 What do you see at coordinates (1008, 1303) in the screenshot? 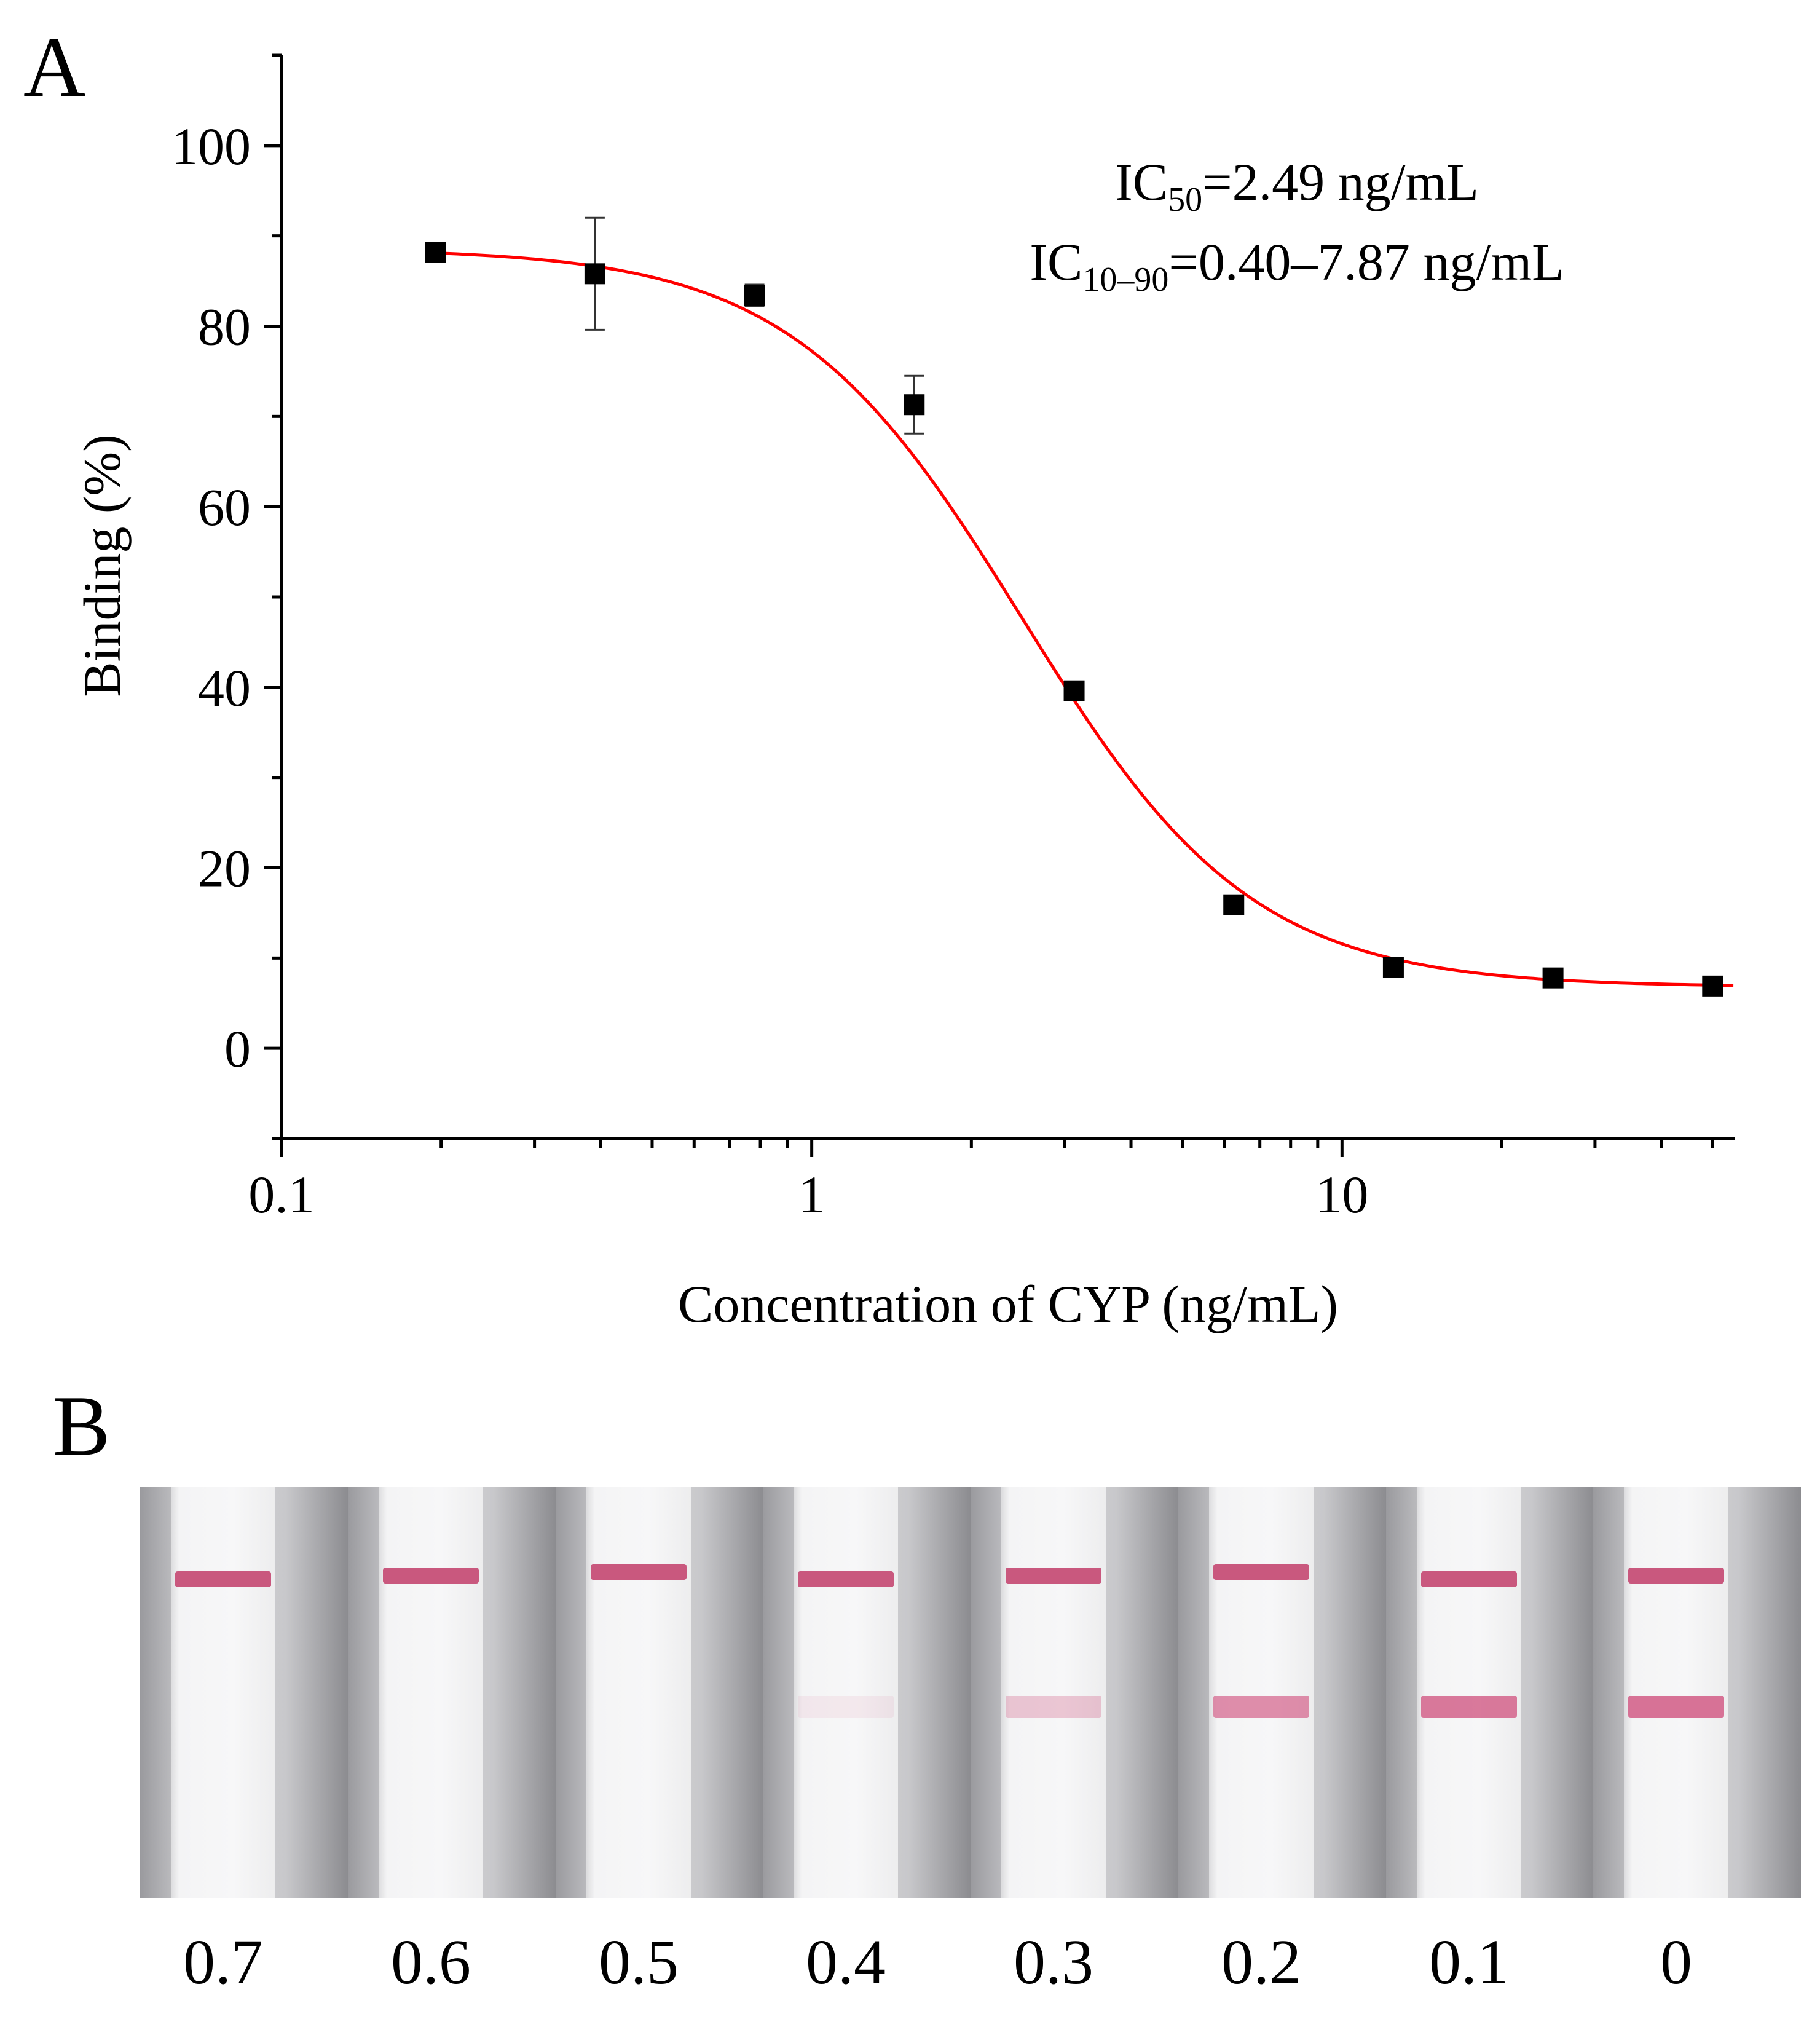
I see `x-axis-label: Concentration of CYP (ng/mL)` at bounding box center [1008, 1303].